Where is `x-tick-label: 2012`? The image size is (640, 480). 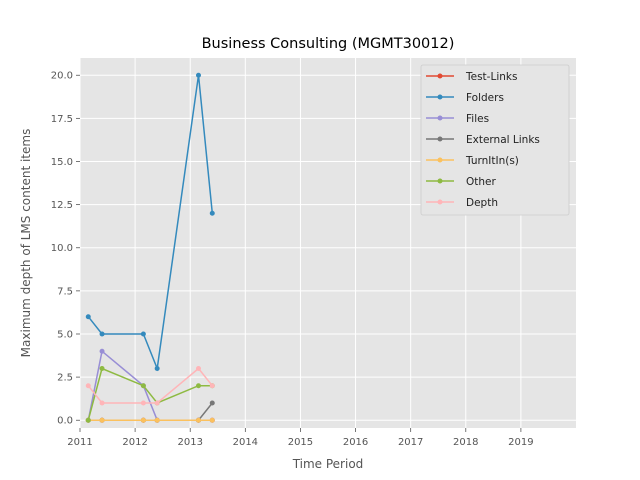 x-tick-label: 2012 is located at coordinates (134, 442).